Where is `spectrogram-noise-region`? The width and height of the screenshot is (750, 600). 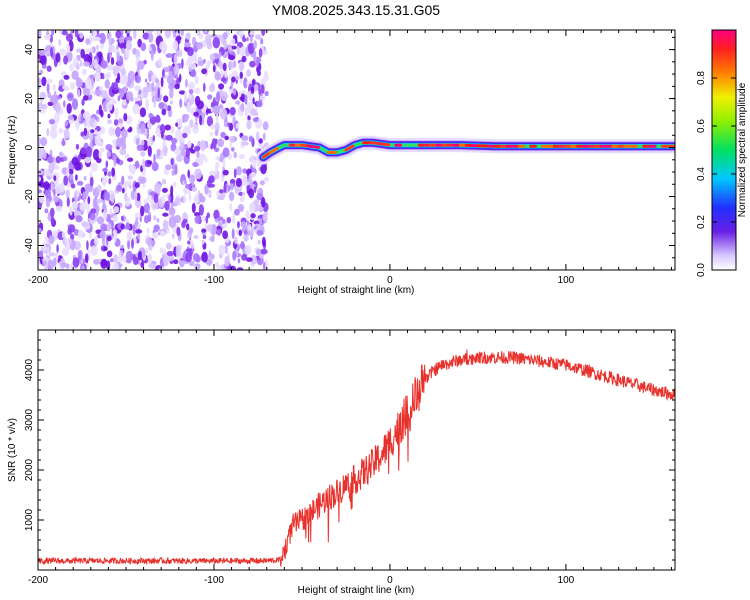 spectrogram-noise-region is located at coordinates (154, 150).